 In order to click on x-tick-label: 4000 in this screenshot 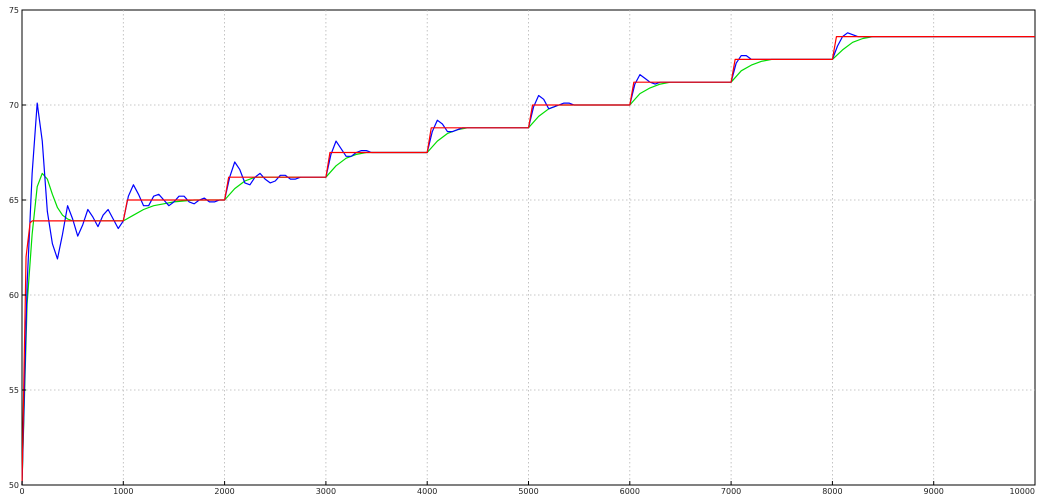, I will do `click(427, 491)`.